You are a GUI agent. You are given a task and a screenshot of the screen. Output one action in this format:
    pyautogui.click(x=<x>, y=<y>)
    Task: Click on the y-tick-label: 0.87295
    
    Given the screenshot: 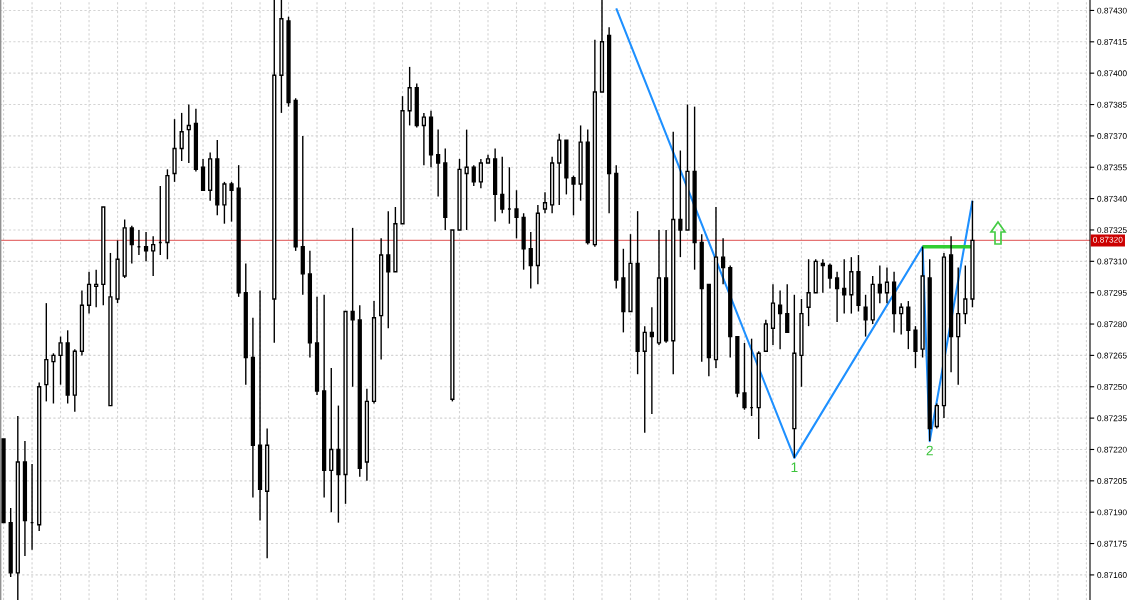 What is the action you would take?
    pyautogui.click(x=1112, y=292)
    